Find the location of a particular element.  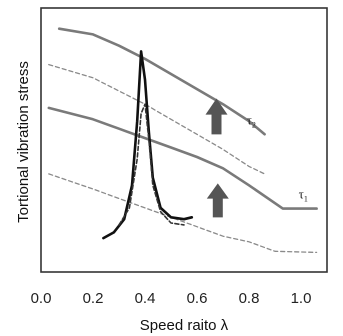

x-tick-label-2: 0.2 is located at coordinates (93, 298).